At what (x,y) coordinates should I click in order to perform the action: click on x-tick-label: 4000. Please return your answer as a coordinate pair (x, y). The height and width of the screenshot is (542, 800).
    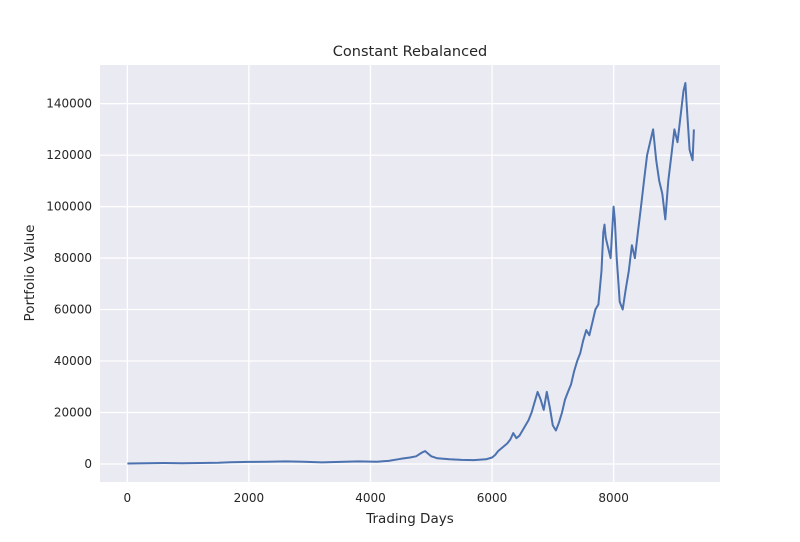
    Looking at the image, I should click on (370, 498).